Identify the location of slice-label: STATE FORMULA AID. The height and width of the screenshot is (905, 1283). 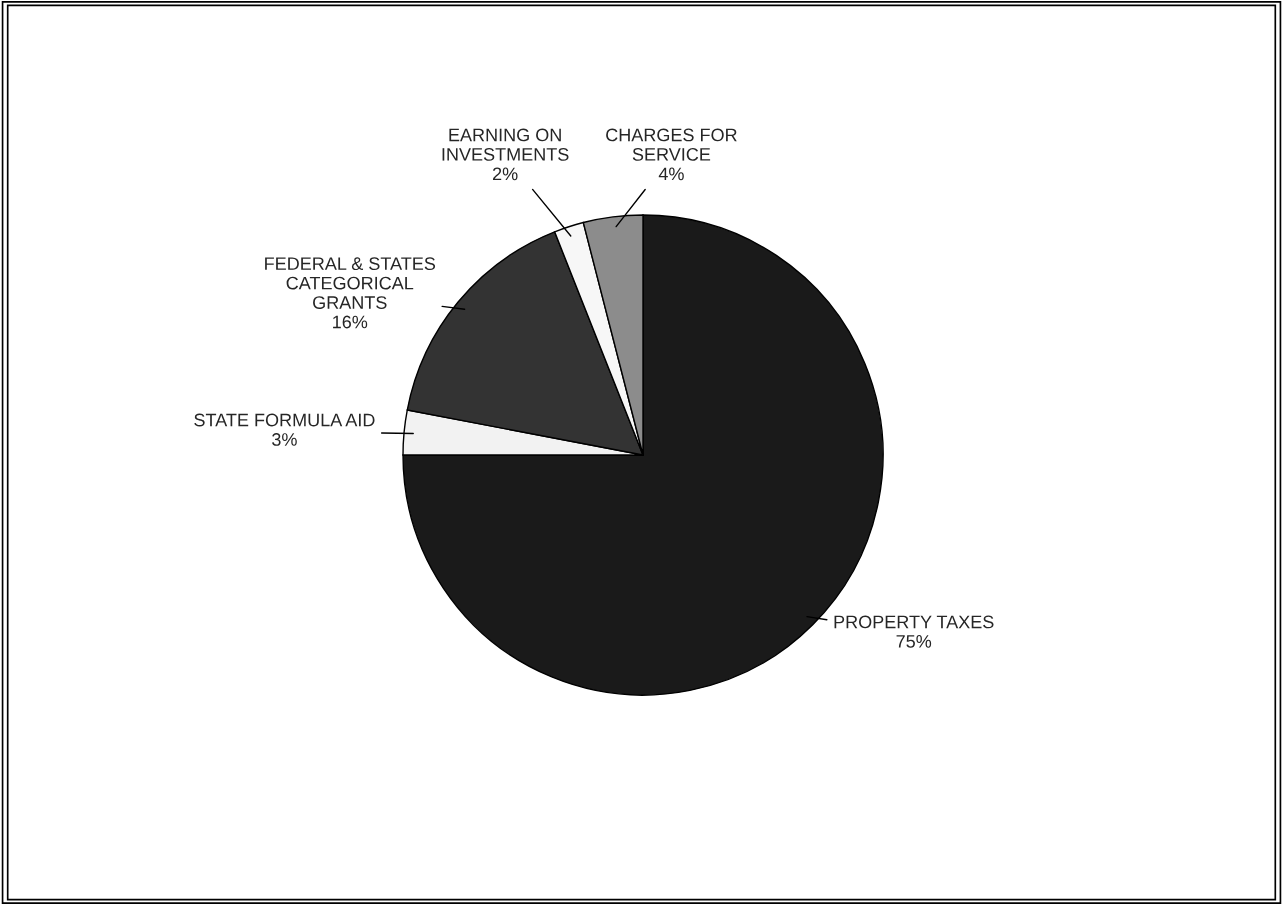
(284, 420).